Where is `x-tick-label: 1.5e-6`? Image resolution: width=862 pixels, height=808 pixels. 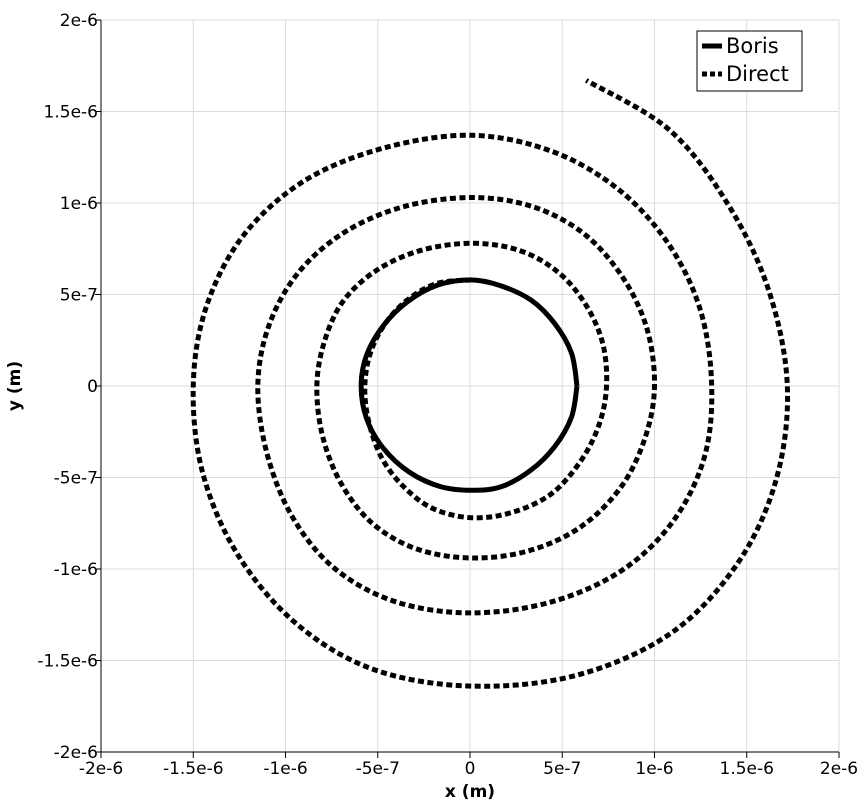
x-tick-label: 1.5e-6 is located at coordinates (747, 769).